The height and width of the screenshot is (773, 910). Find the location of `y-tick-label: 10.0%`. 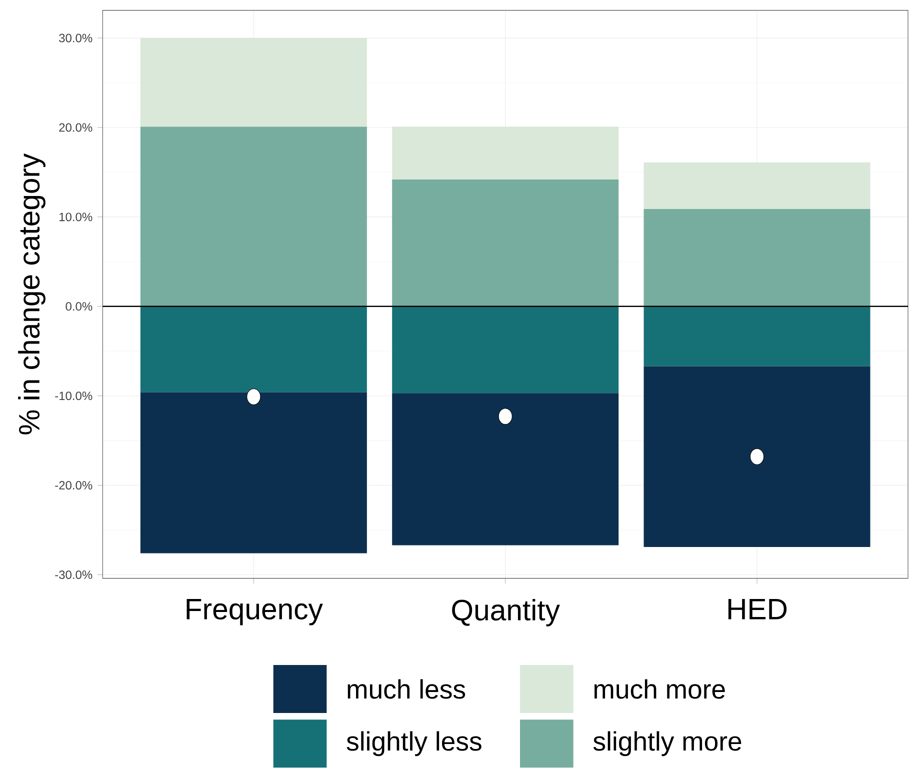

y-tick-label: 10.0% is located at coordinates (76, 217).